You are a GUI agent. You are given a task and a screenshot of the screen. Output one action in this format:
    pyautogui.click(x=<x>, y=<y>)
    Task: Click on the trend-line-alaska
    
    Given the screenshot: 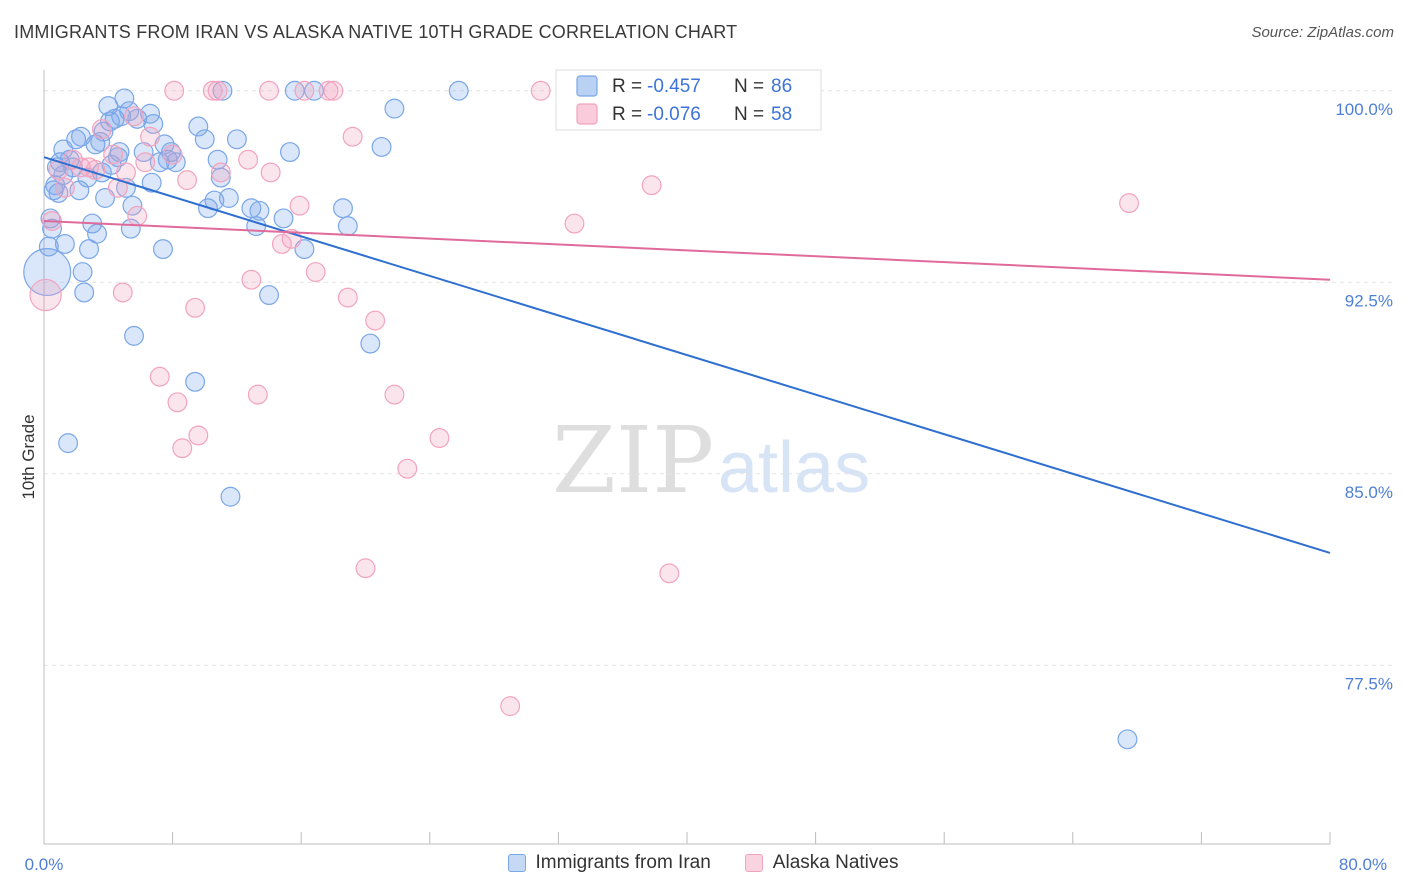 What is the action you would take?
    pyautogui.click(x=687, y=250)
    